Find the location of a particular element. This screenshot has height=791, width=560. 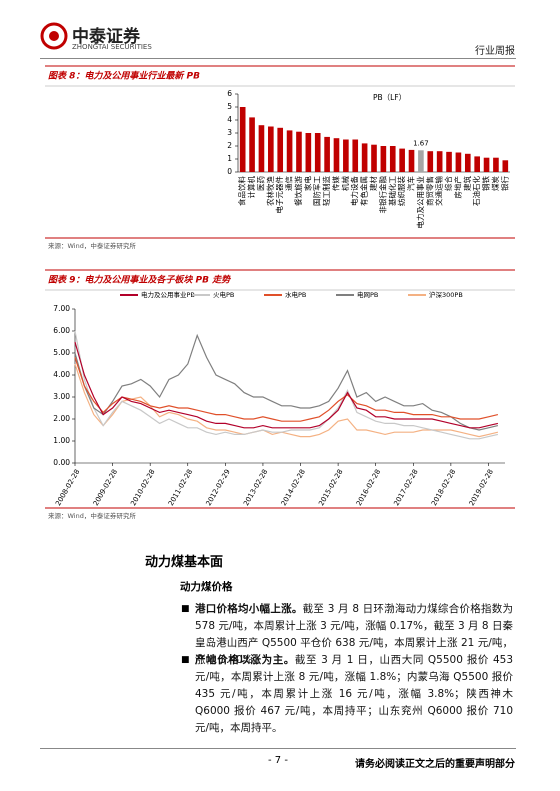

x-tick-label: 有色金属 is located at coordinates (364, 191).